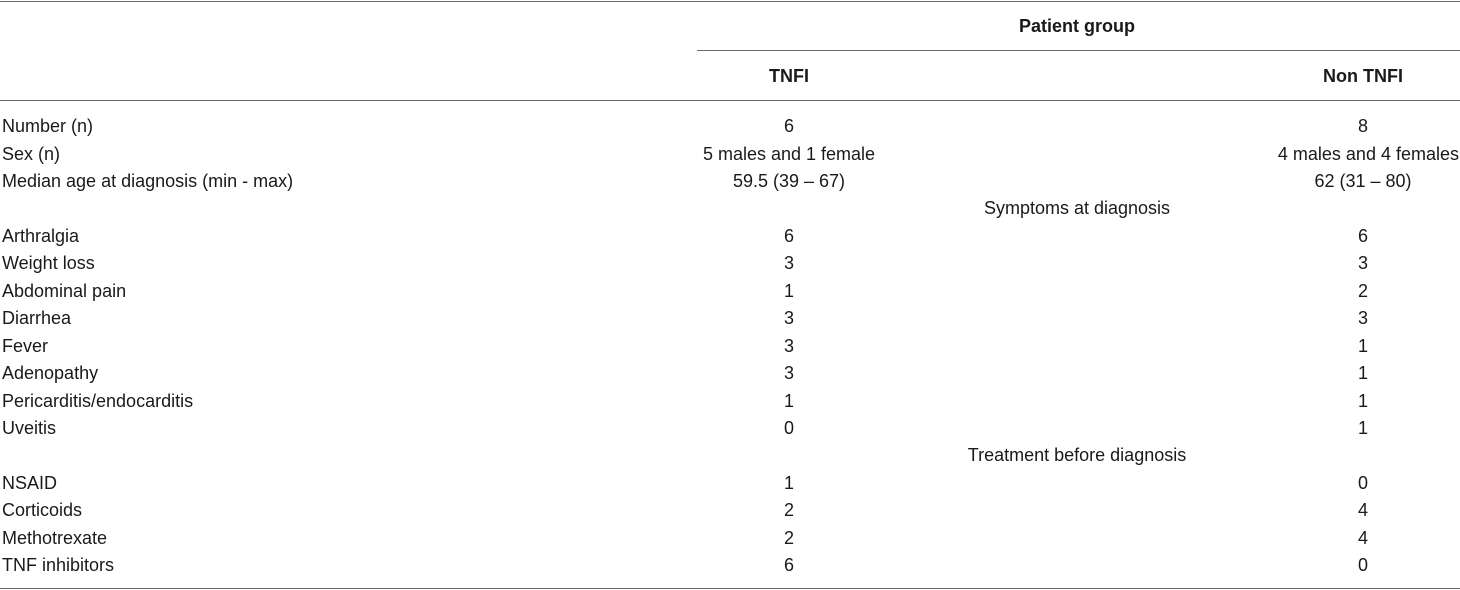 This screenshot has width=1460, height=590. What do you see at coordinates (31, 154) in the screenshot?
I see `row-label: Sex (n)` at bounding box center [31, 154].